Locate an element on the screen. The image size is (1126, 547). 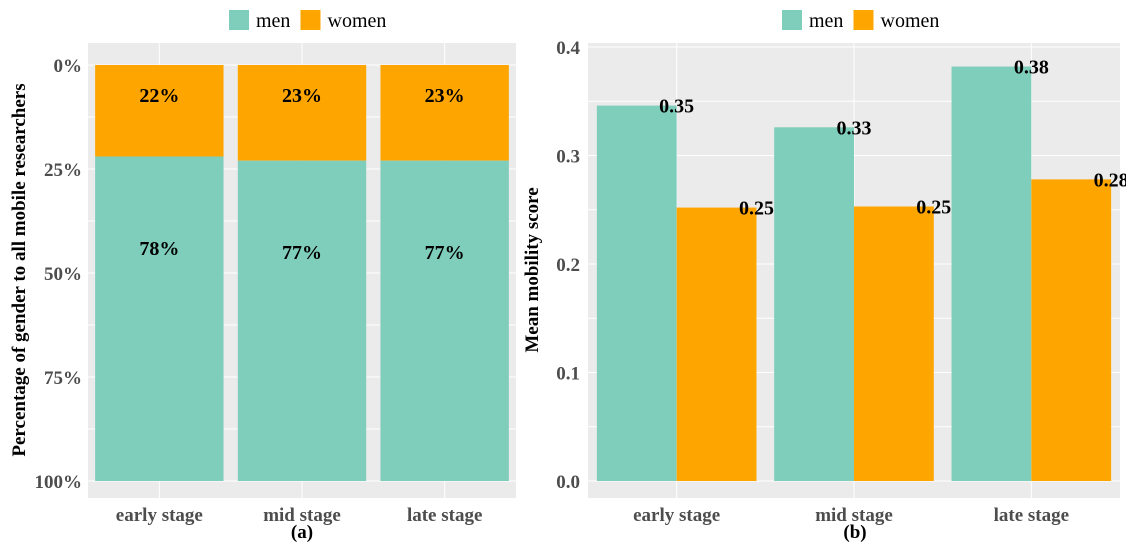
panel-a-y-tick-label: 100% is located at coordinates (59, 482).